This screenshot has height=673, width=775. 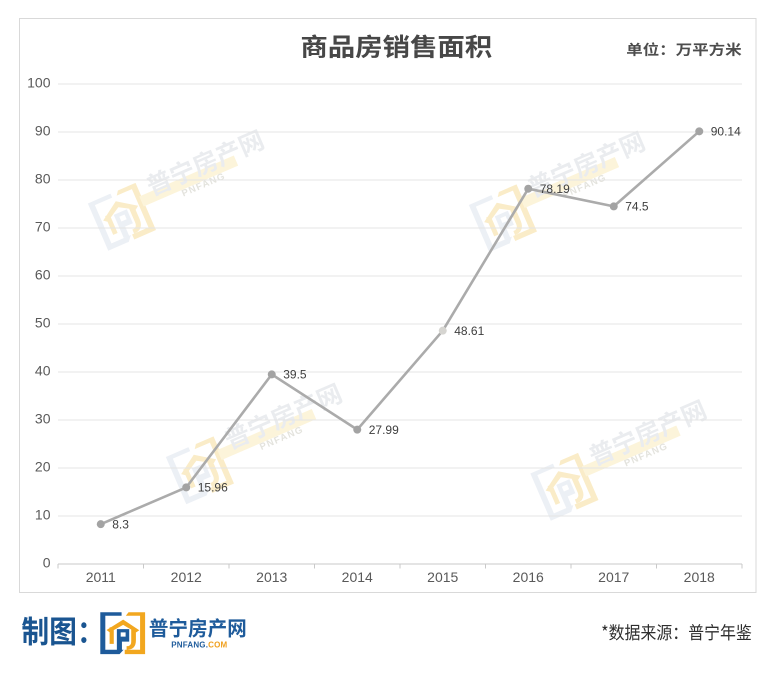 I want to click on svg-text: 2013, so click(x=271, y=577).